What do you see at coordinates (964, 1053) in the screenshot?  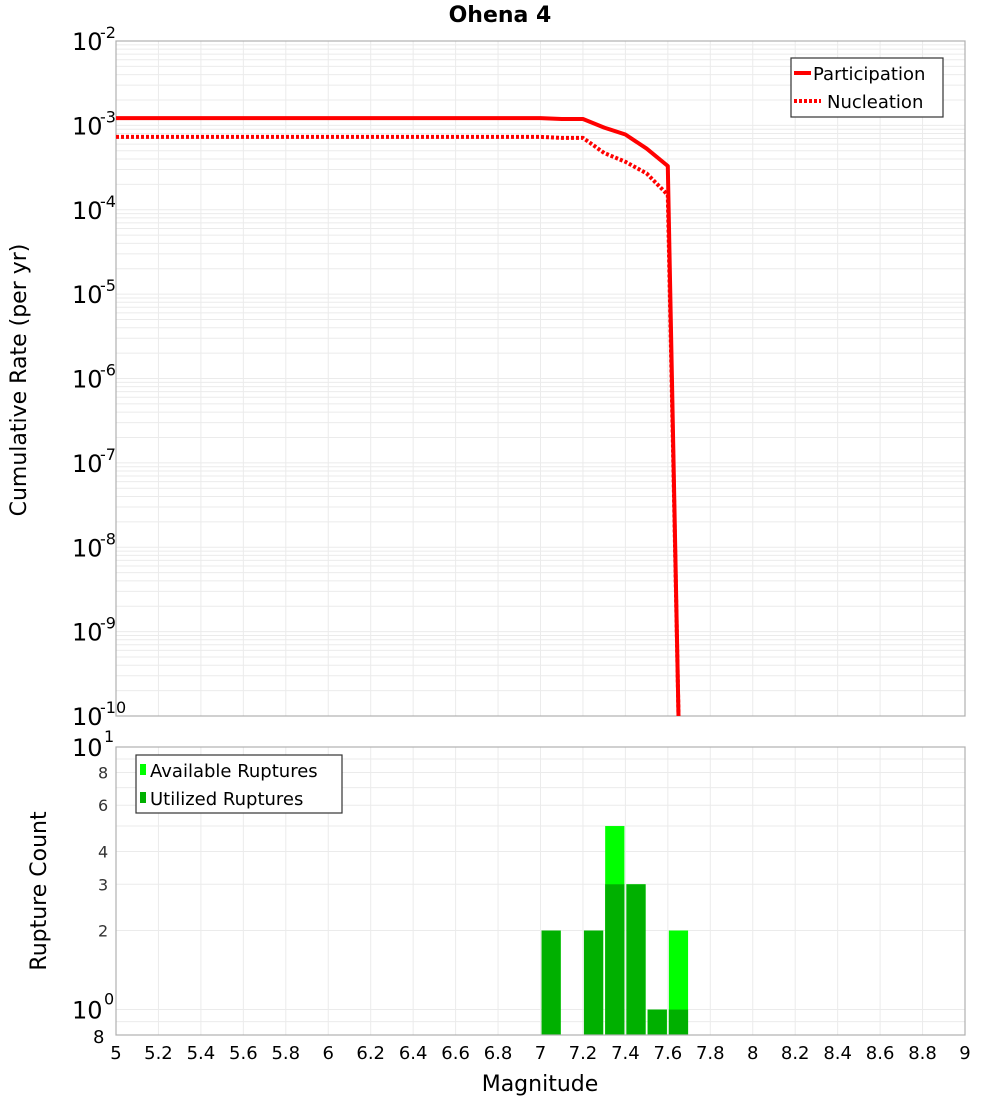 I see `svg-text: 9` at bounding box center [964, 1053].